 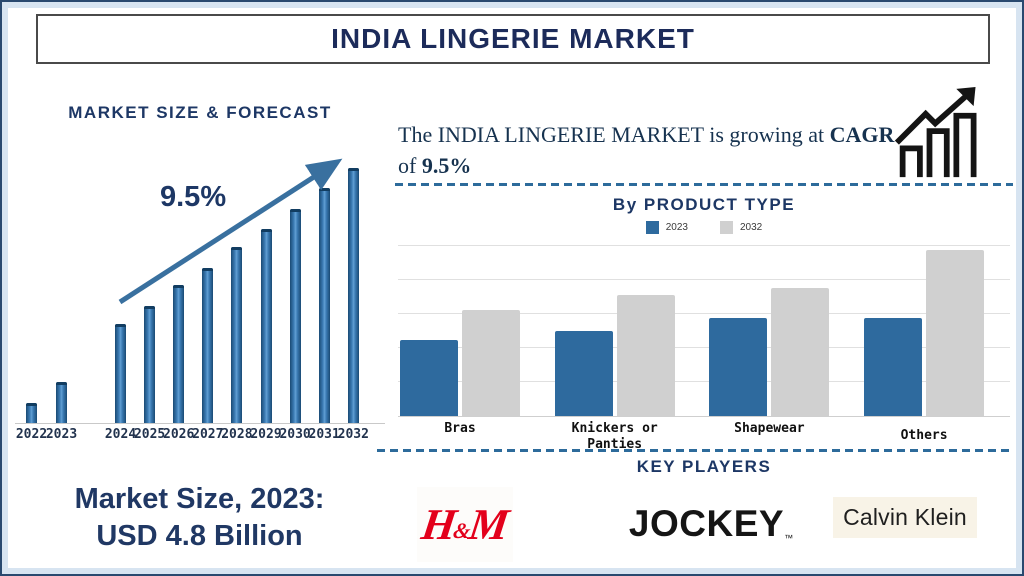 I want to click on hm-logo-text: H&M, so click(x=465, y=524).